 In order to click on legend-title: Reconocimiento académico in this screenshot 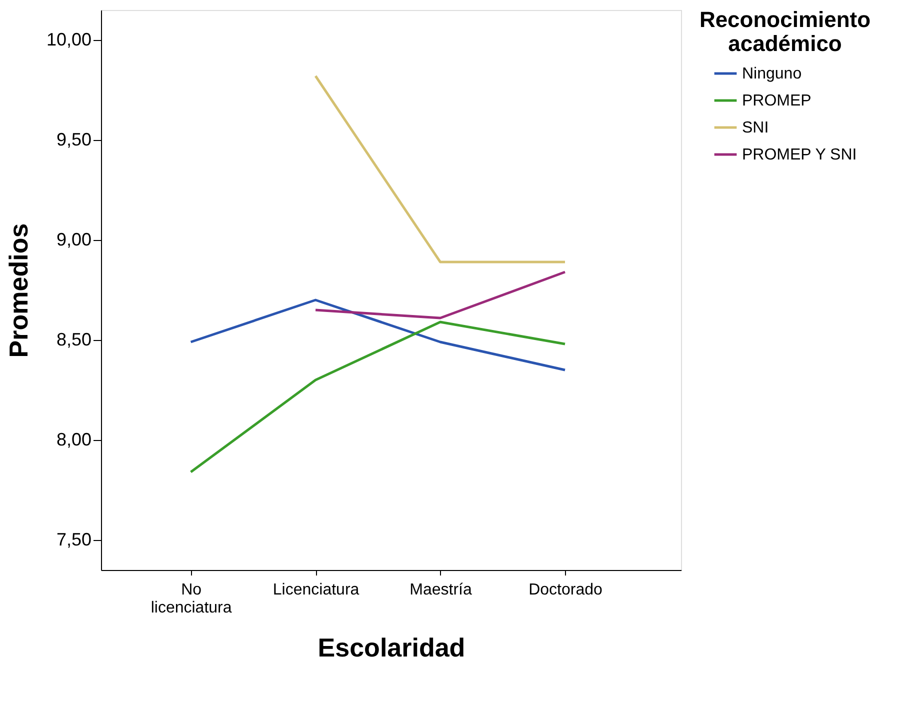, I will do `click(785, 31)`.